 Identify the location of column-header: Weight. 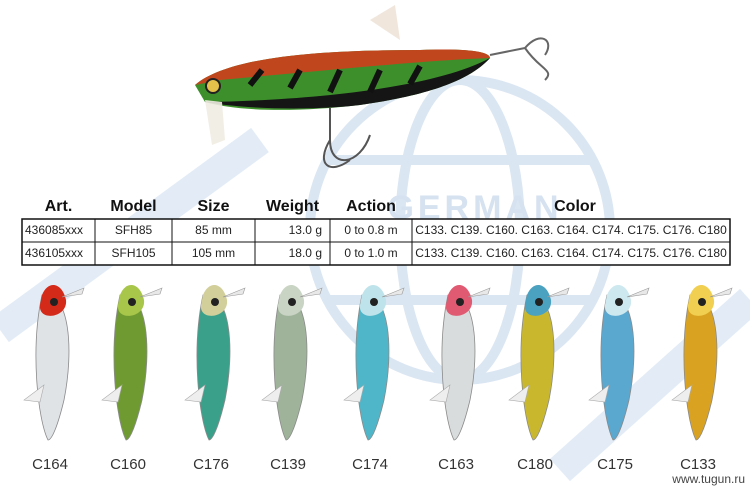
(293, 206).